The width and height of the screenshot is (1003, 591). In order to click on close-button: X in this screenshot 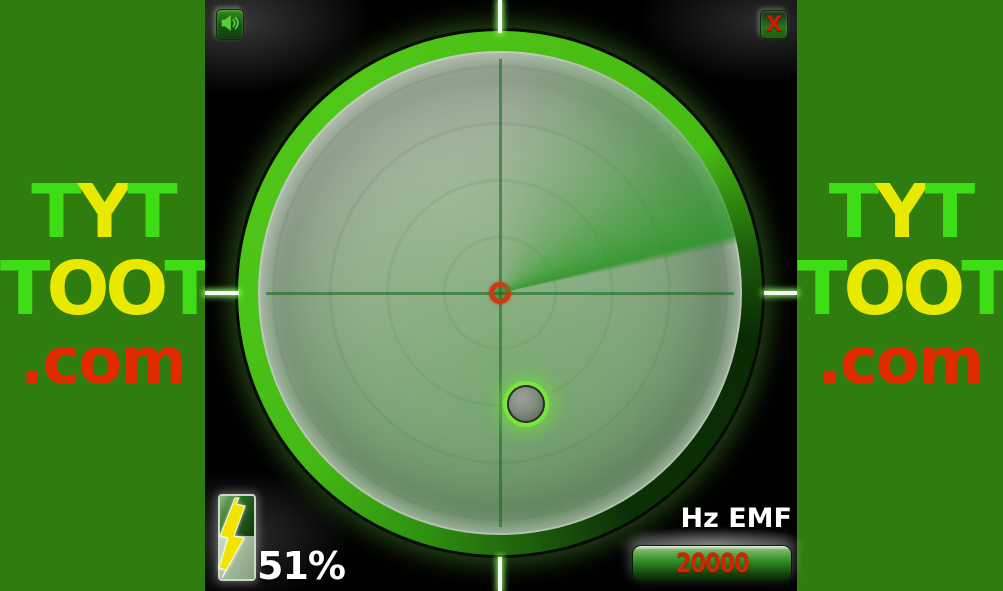, I will do `click(774, 24)`.